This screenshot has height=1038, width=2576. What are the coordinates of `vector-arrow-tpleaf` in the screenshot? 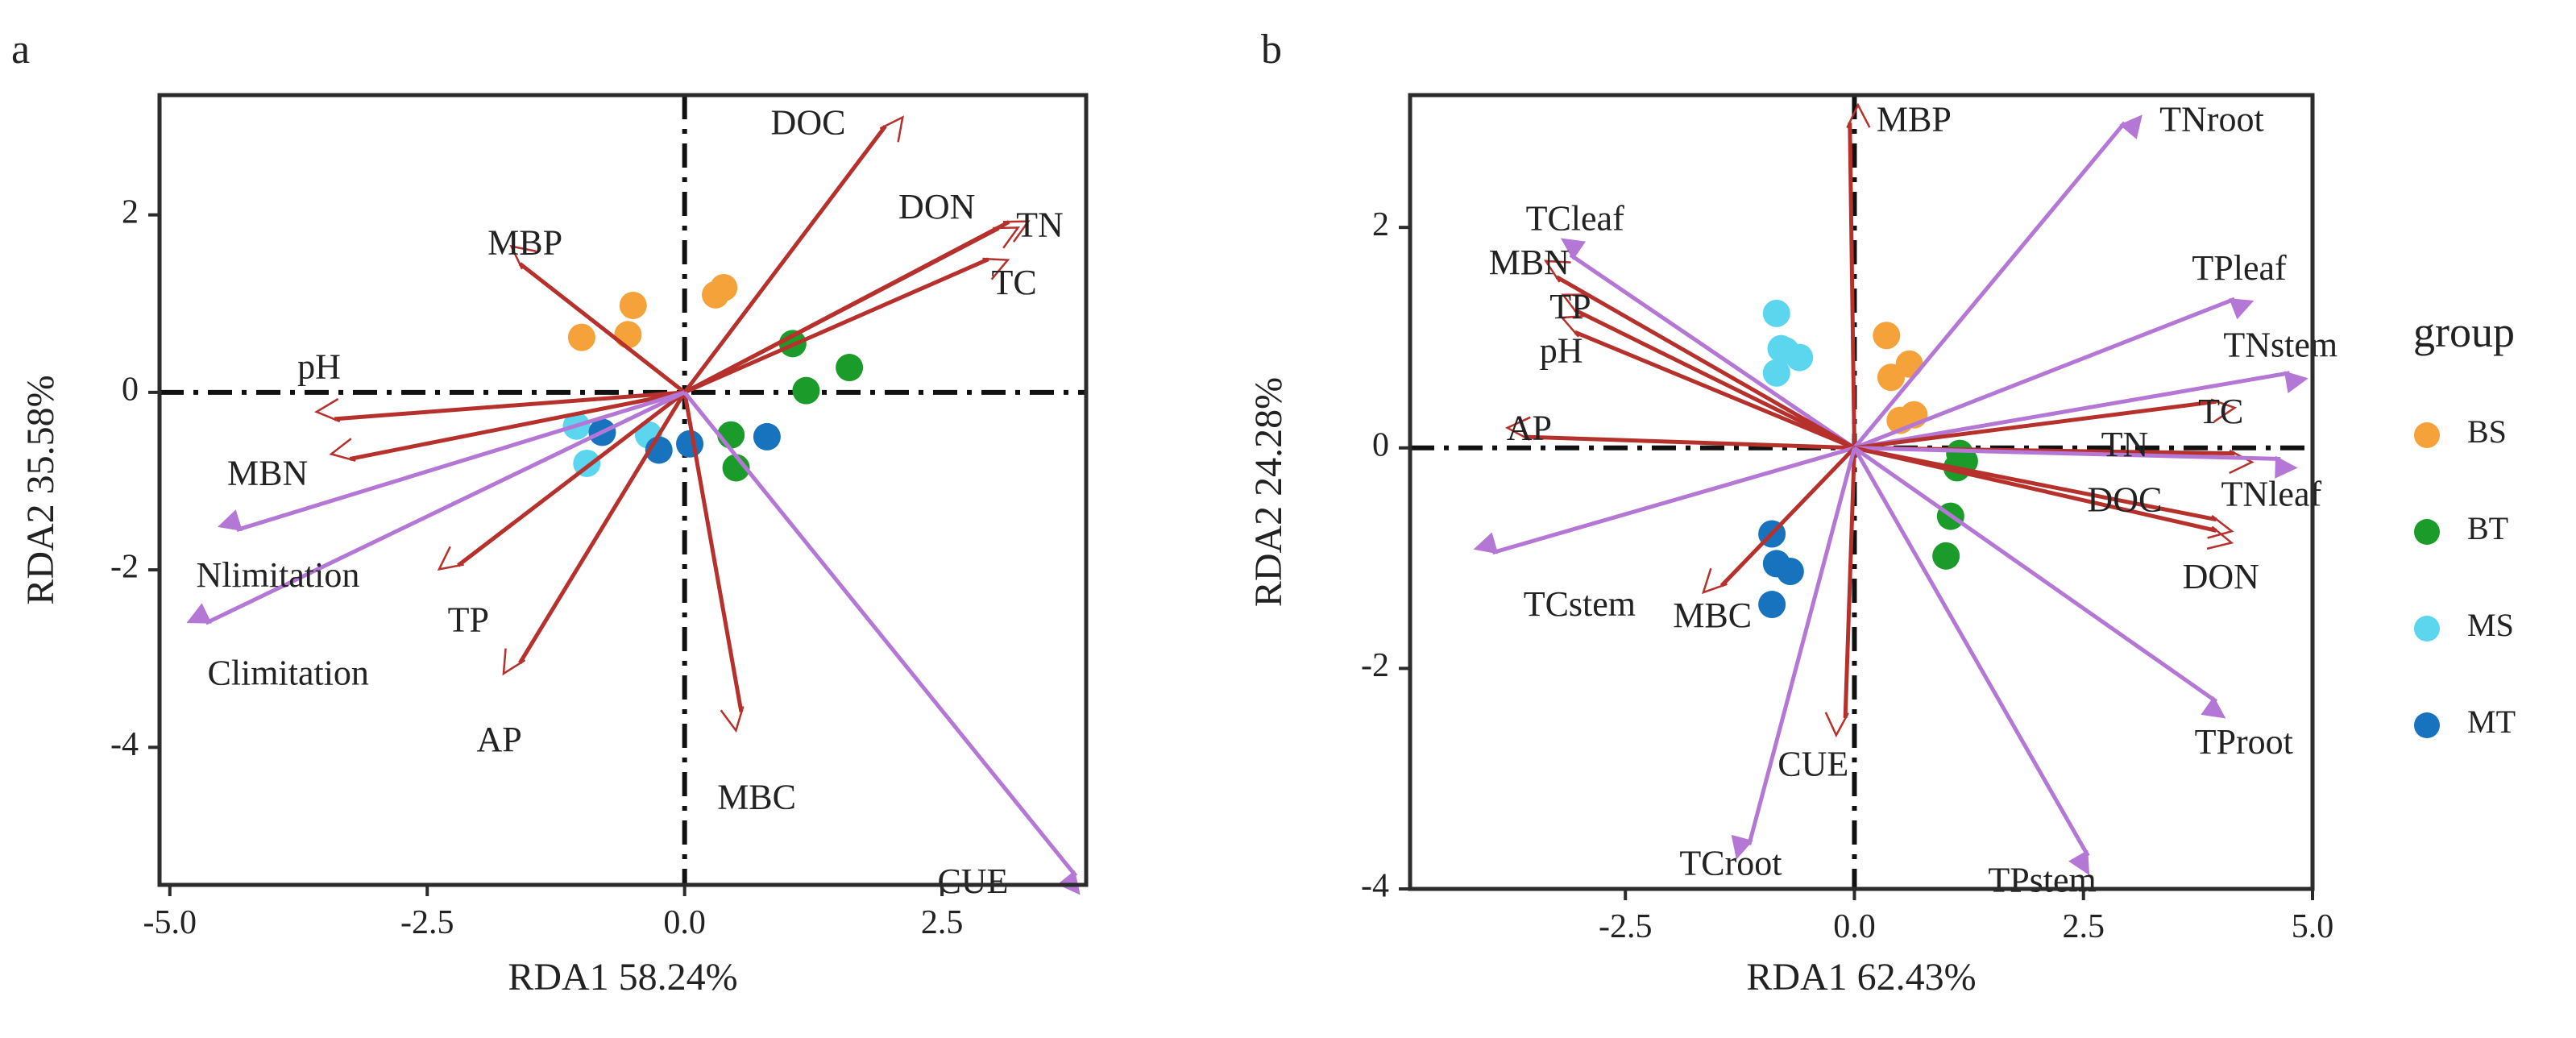 It's located at (2054, 373).